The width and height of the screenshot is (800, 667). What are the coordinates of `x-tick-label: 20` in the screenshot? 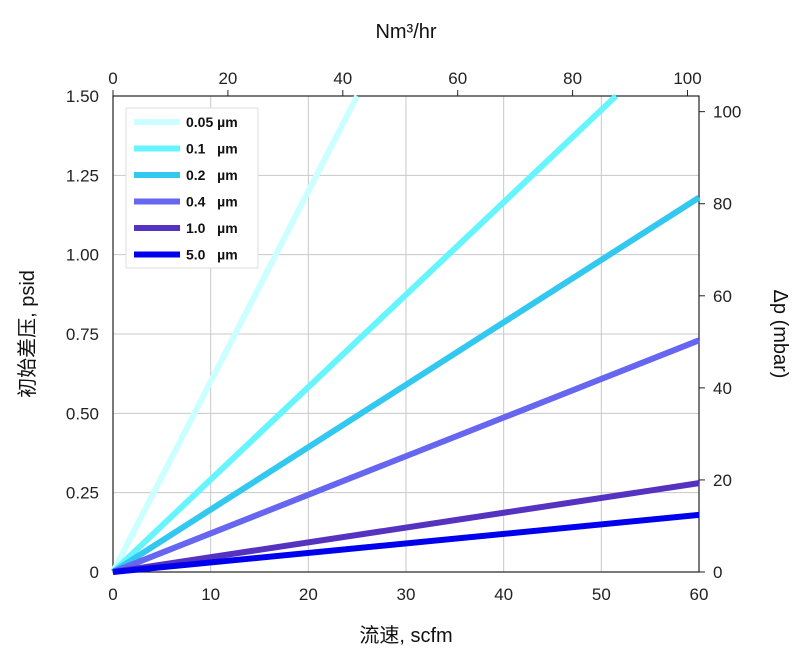 It's located at (308, 594).